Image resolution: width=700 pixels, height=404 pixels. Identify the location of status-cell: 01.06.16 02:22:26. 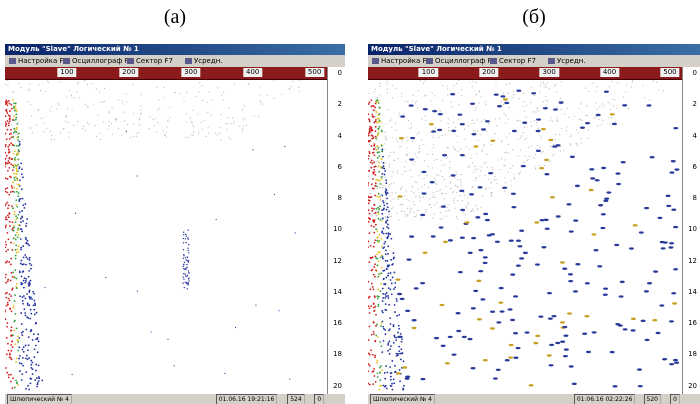
(604, 399).